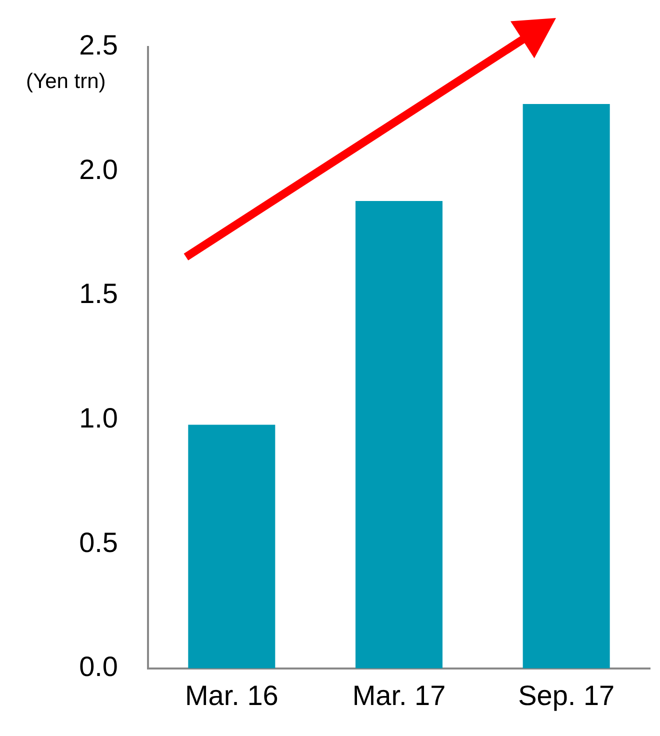 This screenshot has height=736, width=660. Describe the element at coordinates (231, 695) in the screenshot. I see `x-tick-label: Mar. 16` at that location.